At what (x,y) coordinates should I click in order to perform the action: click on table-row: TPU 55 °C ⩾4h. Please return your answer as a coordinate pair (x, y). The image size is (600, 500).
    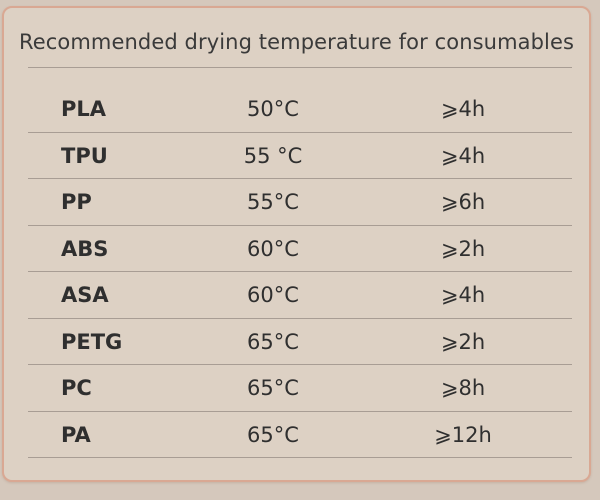
    Looking at the image, I should click on (300, 156).